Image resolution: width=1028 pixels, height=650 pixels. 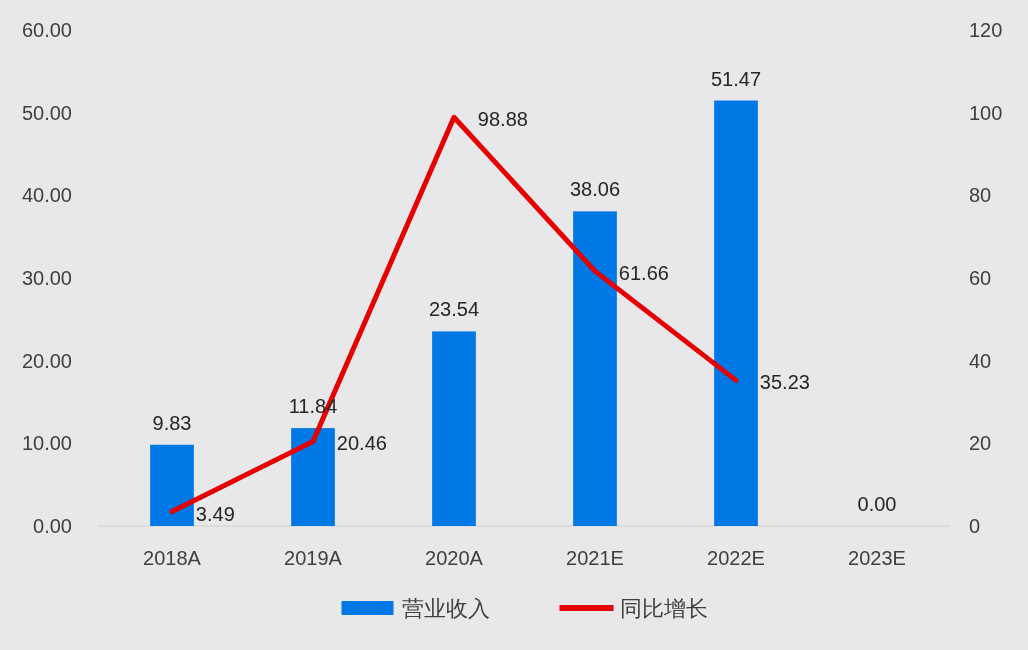 What do you see at coordinates (784, 382) in the screenshot?
I see `data-label: 35.23` at bounding box center [784, 382].